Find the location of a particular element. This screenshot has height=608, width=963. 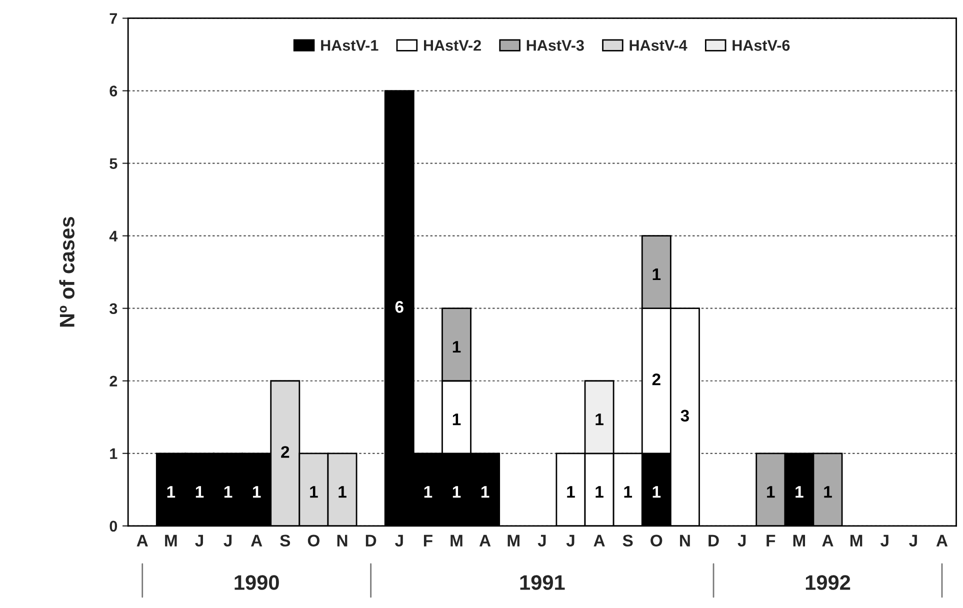

y-tick-label: 3 is located at coordinates (114, 308).